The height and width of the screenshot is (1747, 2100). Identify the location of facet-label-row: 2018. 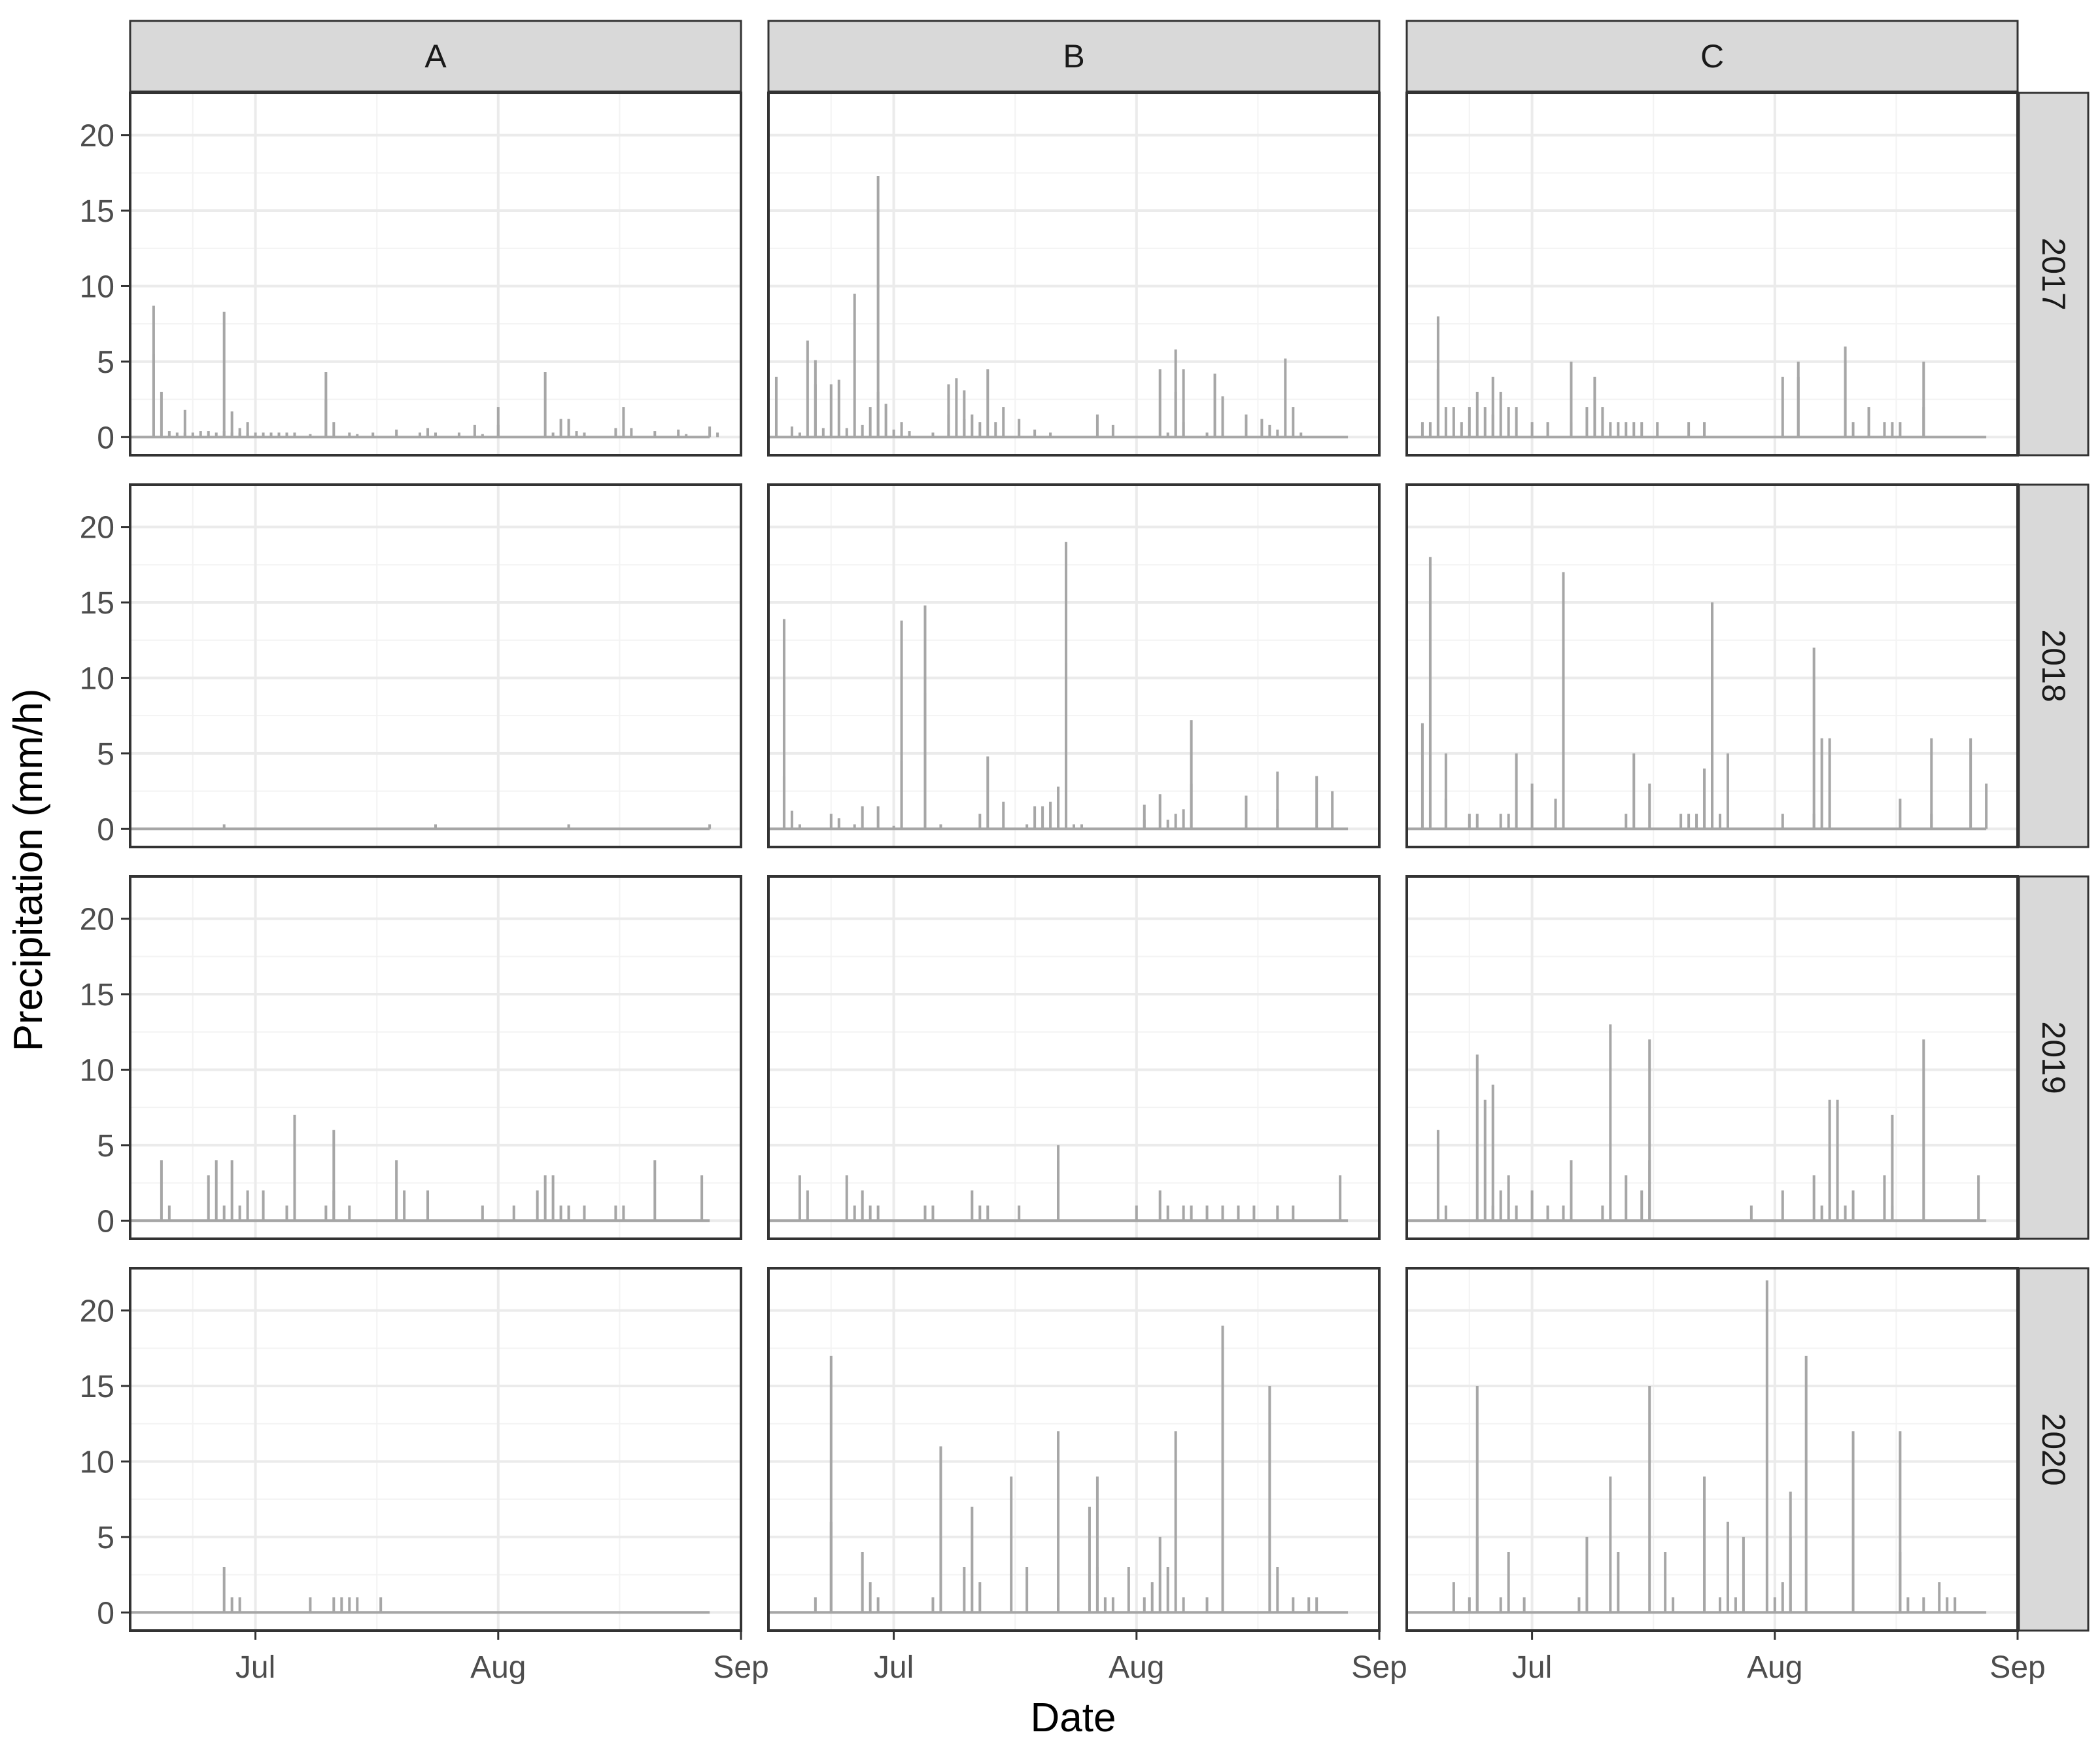
(2053, 665).